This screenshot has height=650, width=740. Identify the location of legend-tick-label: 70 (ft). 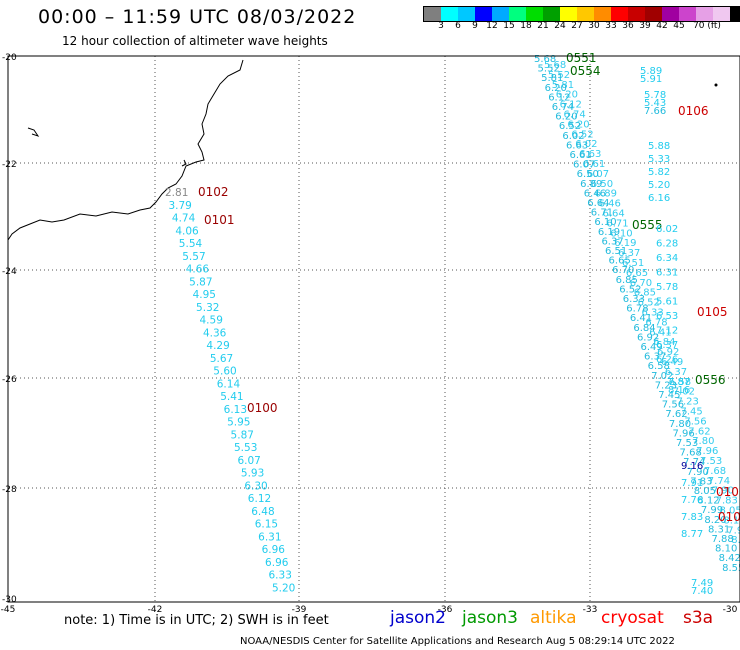
(707, 26).